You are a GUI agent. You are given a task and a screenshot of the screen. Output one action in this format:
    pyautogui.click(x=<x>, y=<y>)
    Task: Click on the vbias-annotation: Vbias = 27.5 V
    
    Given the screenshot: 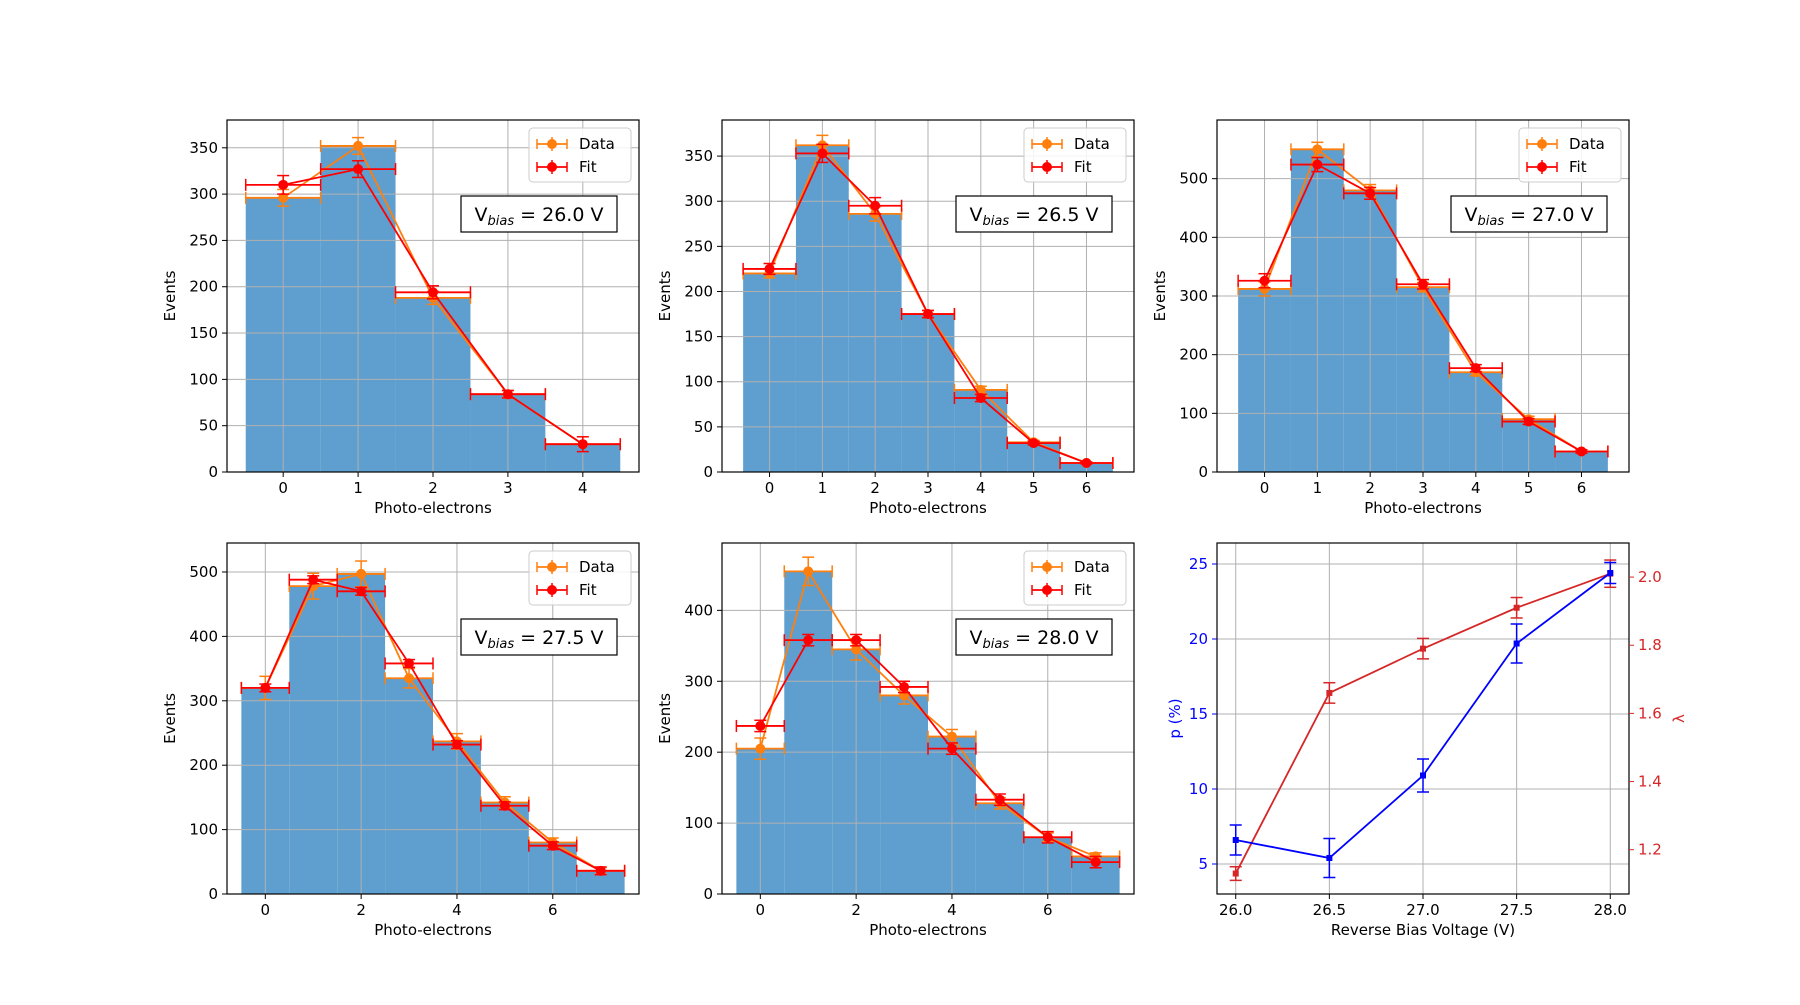 What is the action you would take?
    pyautogui.click(x=539, y=637)
    